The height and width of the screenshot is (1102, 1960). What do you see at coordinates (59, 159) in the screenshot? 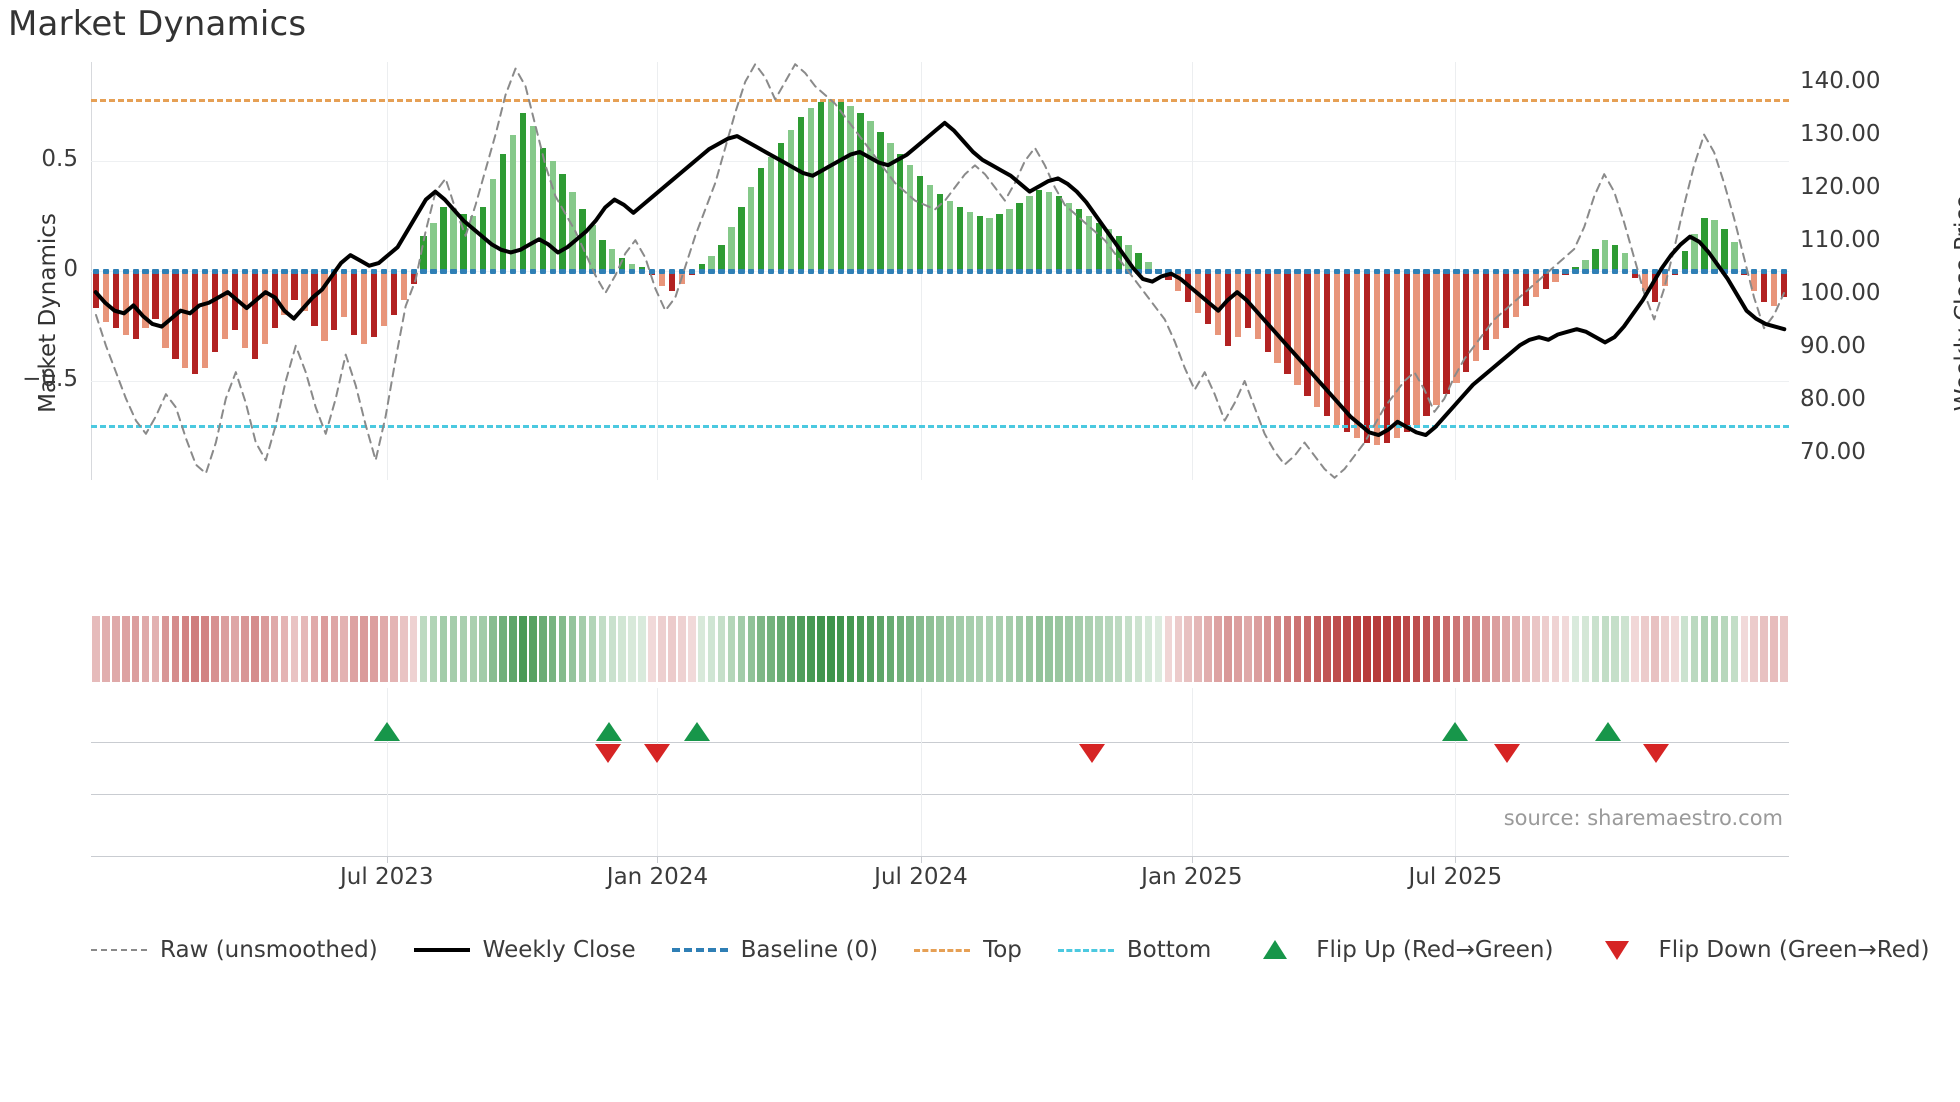
I see `y-axis-left-tick-label: 0.5` at bounding box center [59, 159].